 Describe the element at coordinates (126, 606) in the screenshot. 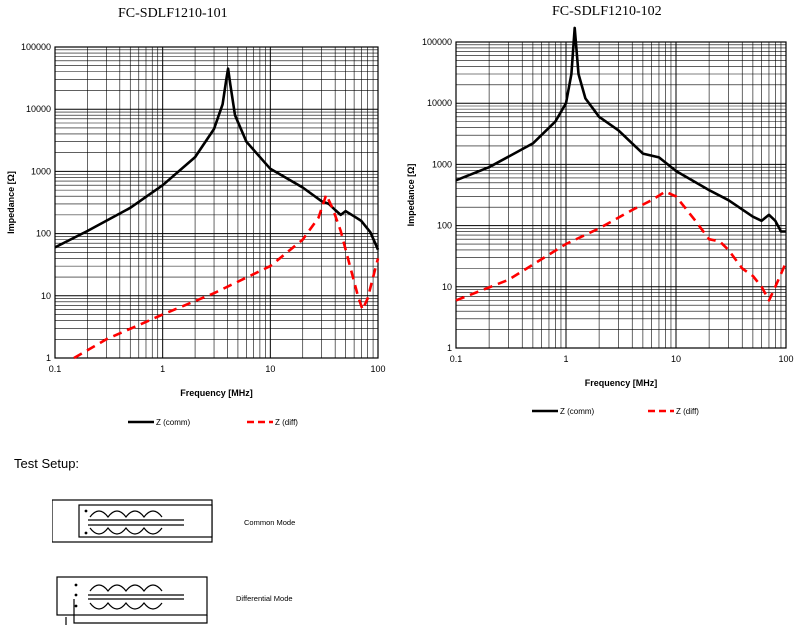

I see `differential-mode-lower-coil` at that location.